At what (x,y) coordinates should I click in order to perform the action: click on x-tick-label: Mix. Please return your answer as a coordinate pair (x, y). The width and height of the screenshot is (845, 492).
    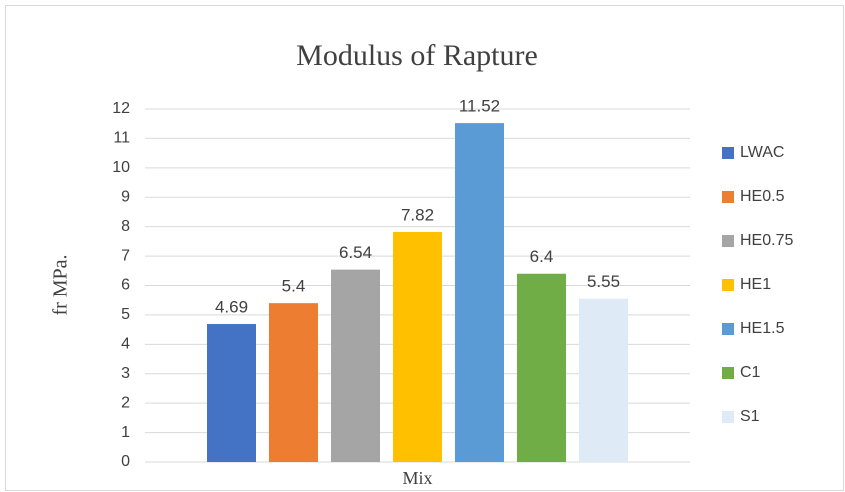
    Looking at the image, I should click on (417, 478).